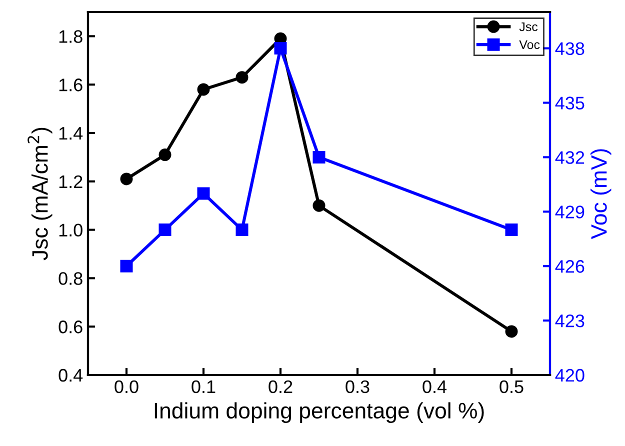  What do you see at coordinates (40, 194) in the screenshot?
I see `y-axis-title: Jsc (mA/cm$^{2}$)` at bounding box center [40, 194].